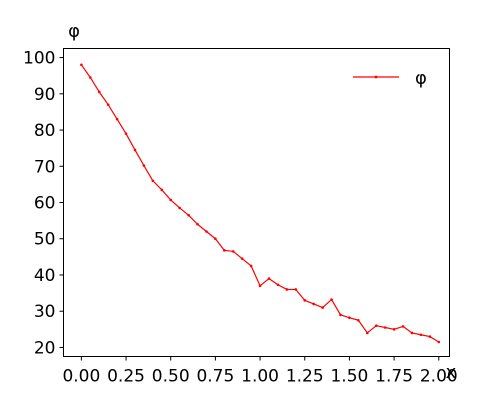  Describe the element at coordinates (451, 372) in the screenshot. I see `x-axis-label: x` at that location.